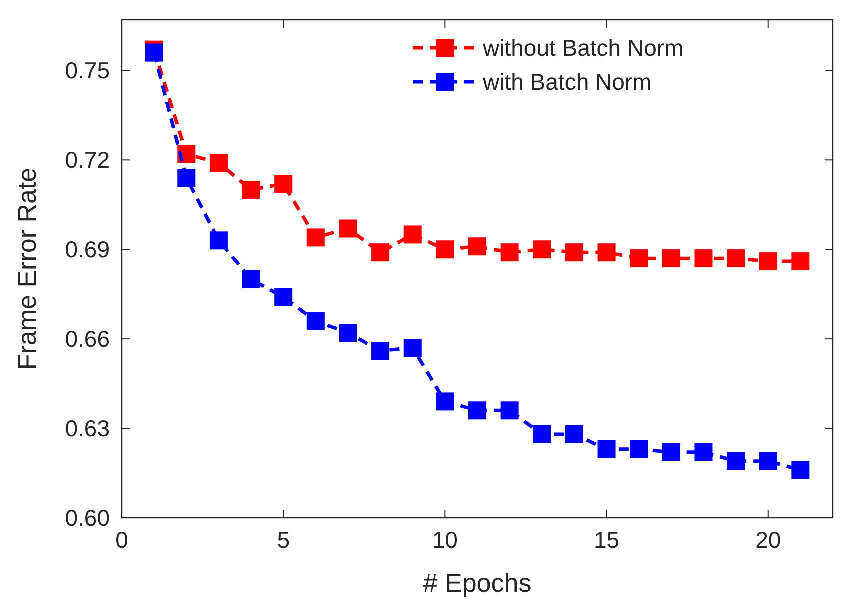 Image resolution: width=866 pixels, height=603 pixels. I want to click on y-tick-label: 0.75, so click(87, 71).